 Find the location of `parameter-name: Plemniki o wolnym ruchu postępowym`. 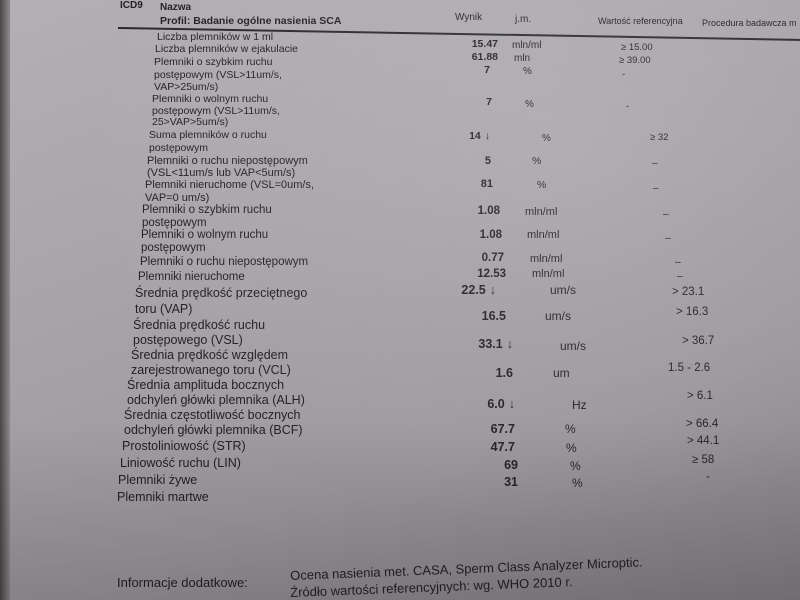

parameter-name: Plemniki o wolnym ruchu postępowym is located at coordinates (204, 242).